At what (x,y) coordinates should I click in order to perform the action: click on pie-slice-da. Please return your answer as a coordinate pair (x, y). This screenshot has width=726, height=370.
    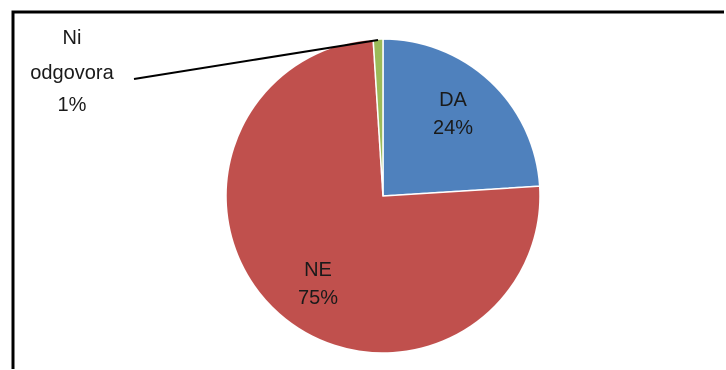
    Looking at the image, I should click on (461, 117).